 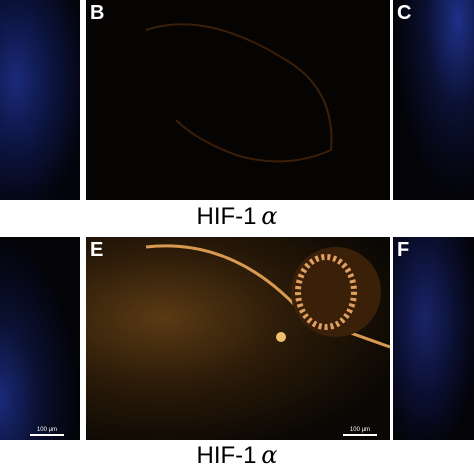 What do you see at coordinates (40, 338) in the screenshot?
I see `panel-d` at bounding box center [40, 338].